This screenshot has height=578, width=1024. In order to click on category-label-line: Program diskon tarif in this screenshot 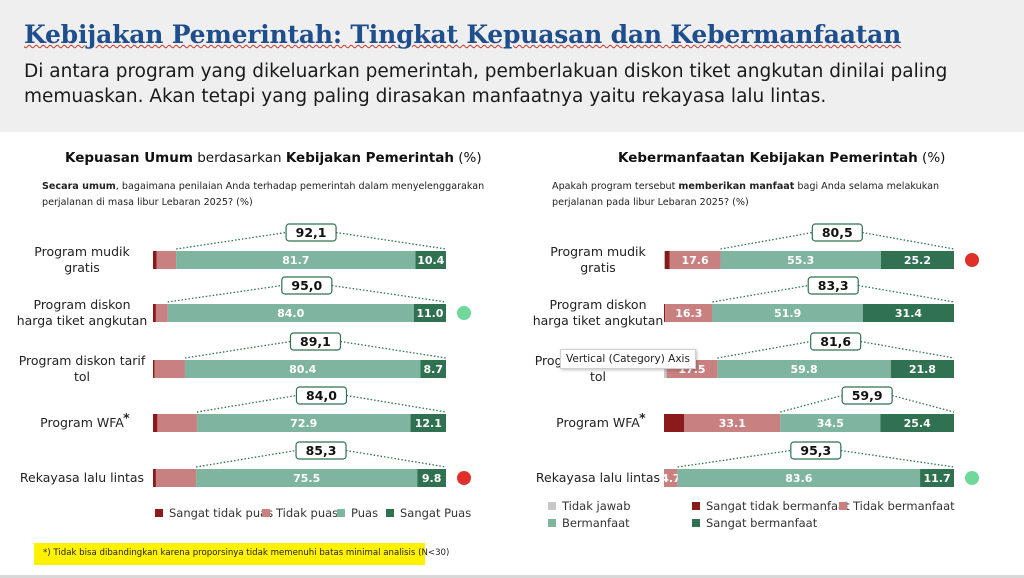, I will do `click(82, 360)`.